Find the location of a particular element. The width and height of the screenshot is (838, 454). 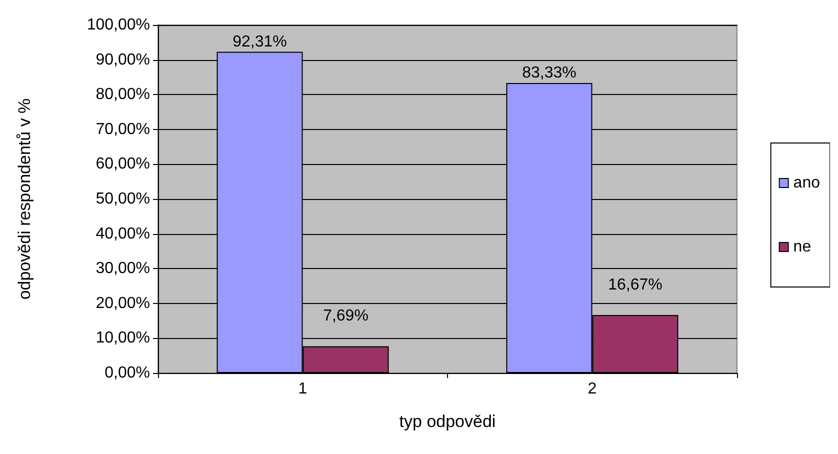

data-label: 7,69% is located at coordinates (345, 316).